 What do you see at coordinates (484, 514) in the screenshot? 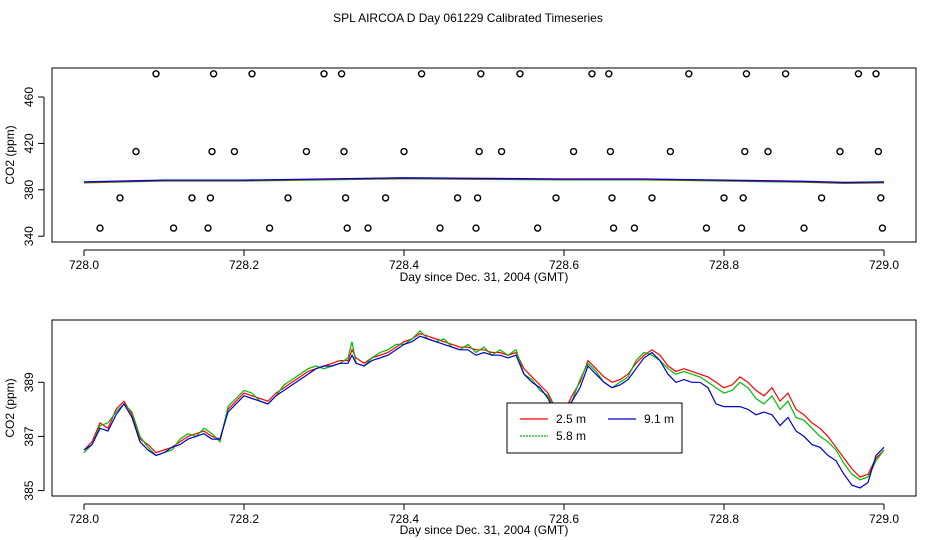
I see `line-x-axis: 728.0 728.2 728.4 728.6 728.8 729.0` at bounding box center [484, 514].